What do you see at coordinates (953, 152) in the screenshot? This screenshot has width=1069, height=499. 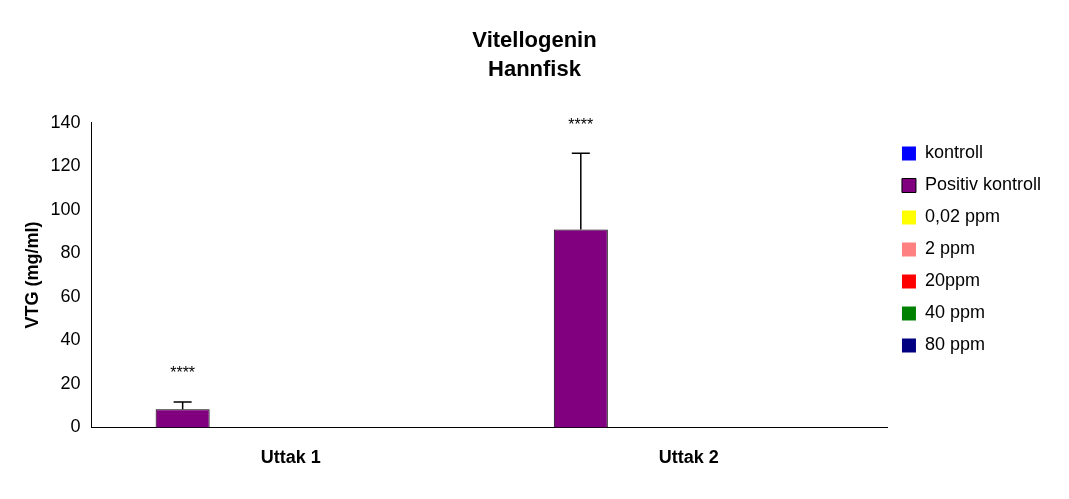 I see `legend-label: kontroll` at bounding box center [953, 152].